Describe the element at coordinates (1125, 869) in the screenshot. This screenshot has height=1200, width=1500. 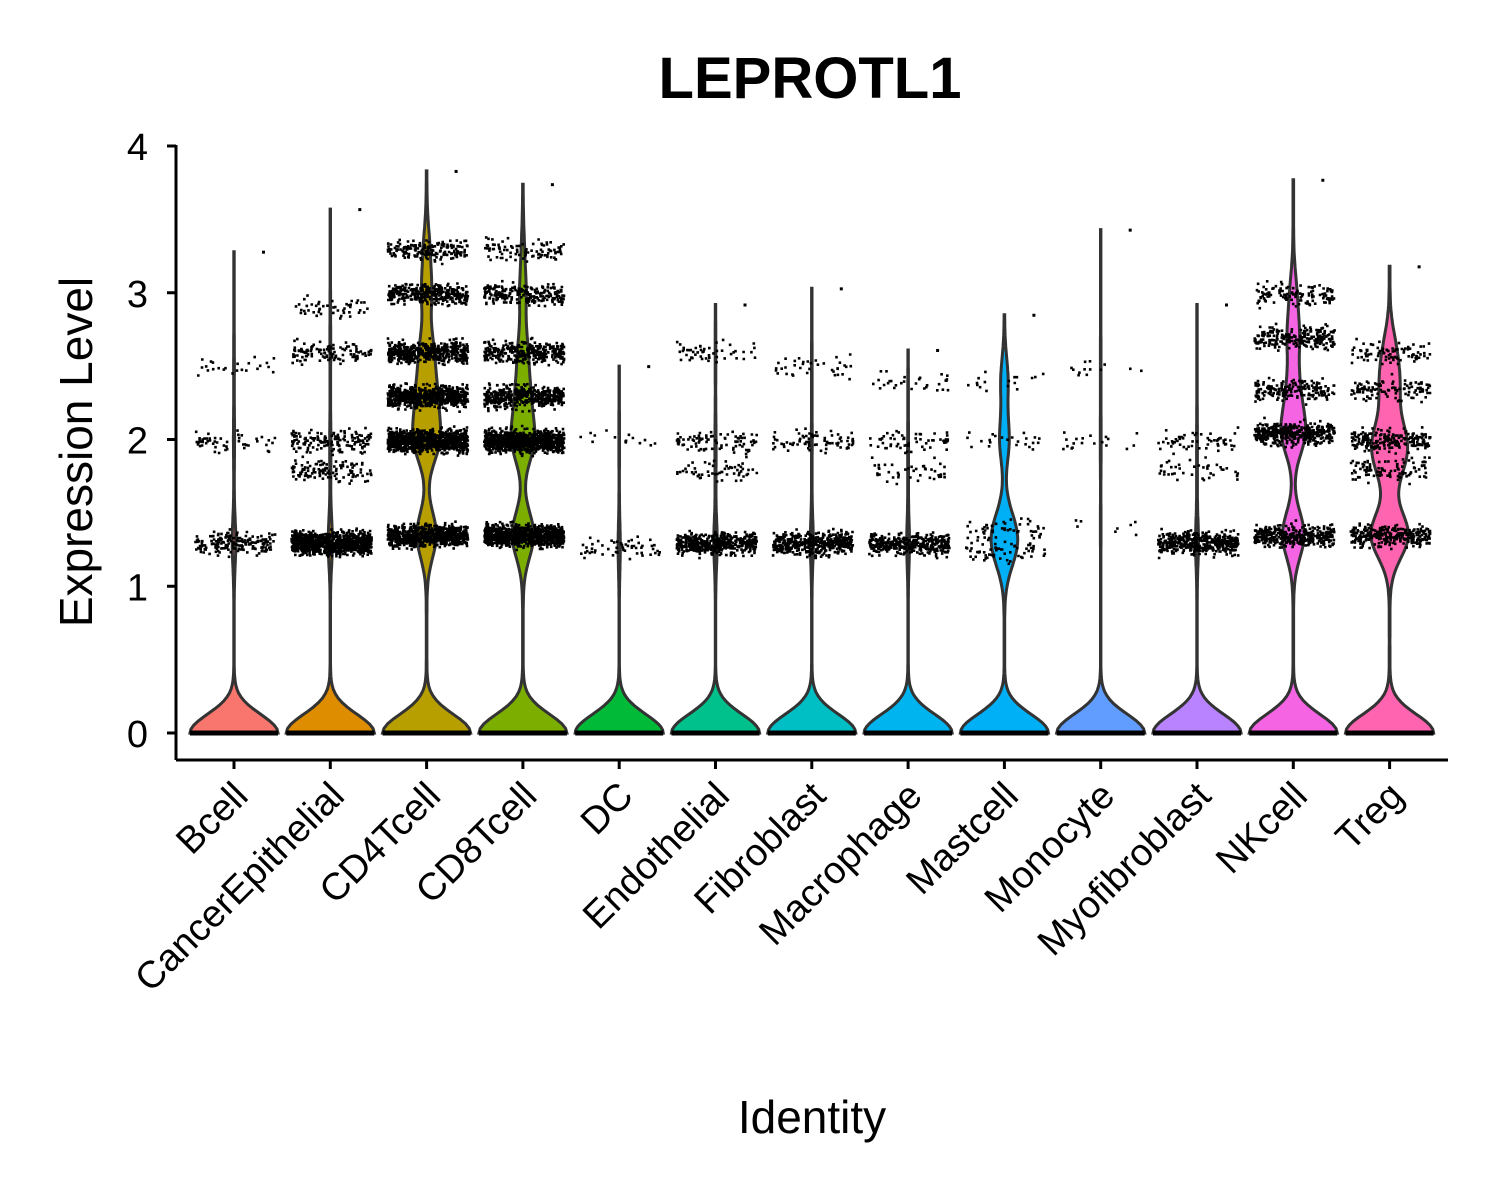
I see `x-tick-label-Myofibroblast: Myofibroblast` at that location.